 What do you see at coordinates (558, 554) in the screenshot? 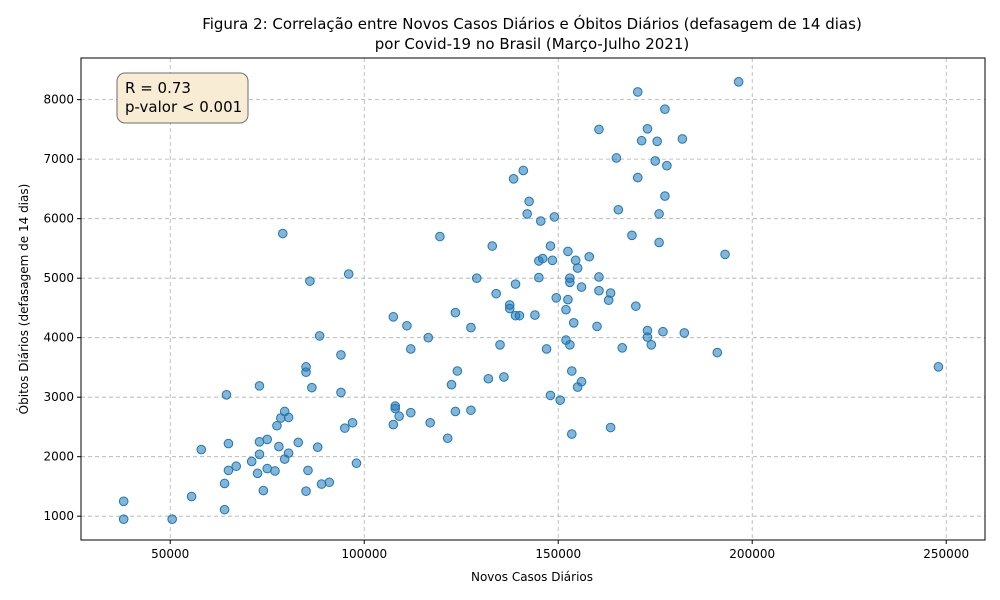
I see `x-tick-label: 150000` at bounding box center [558, 554].